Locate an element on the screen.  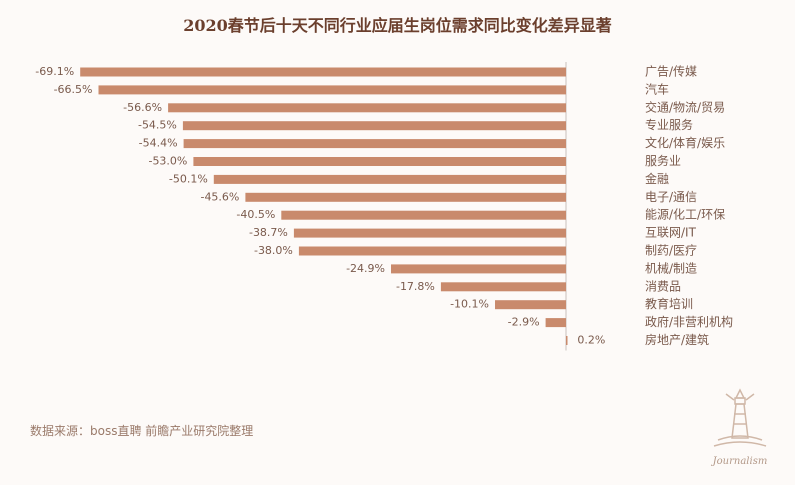
bar-value-label: -10.1% is located at coordinates (469, 304).